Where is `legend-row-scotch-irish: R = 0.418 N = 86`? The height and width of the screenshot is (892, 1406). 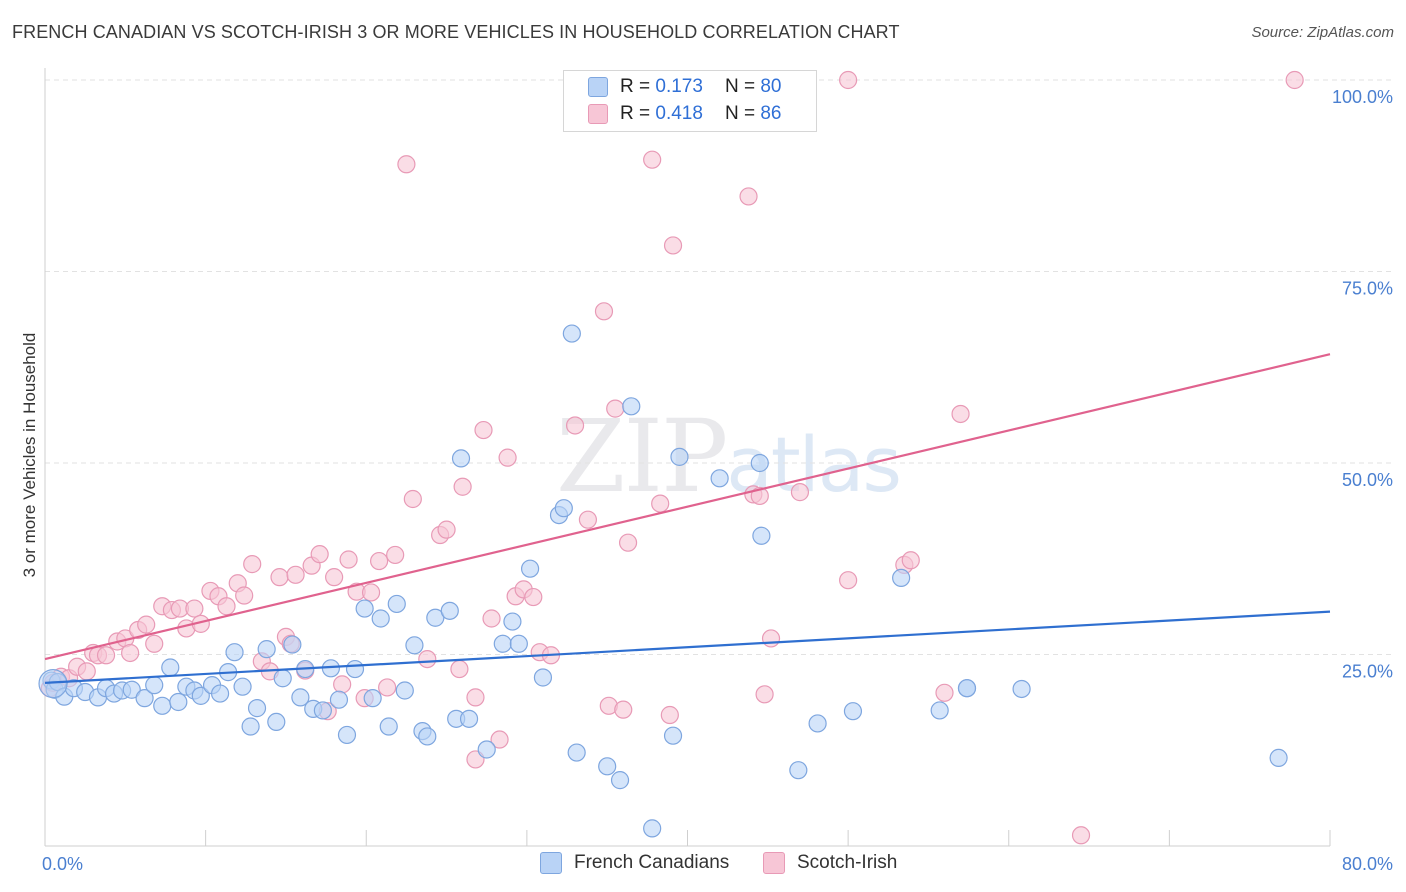
legend-row-scotch-irish: R = 0.418 N = 86 is located at coordinates (684, 114).